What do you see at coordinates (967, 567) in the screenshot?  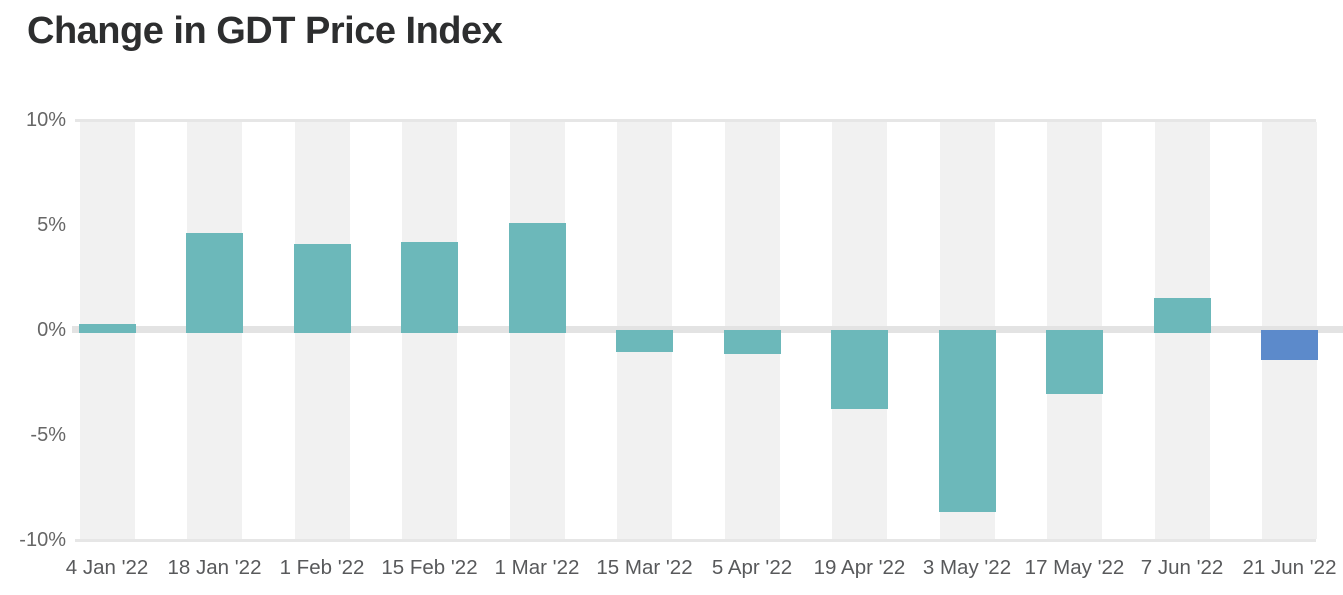 I see `x-axis-label: 3 May '22` at bounding box center [967, 567].